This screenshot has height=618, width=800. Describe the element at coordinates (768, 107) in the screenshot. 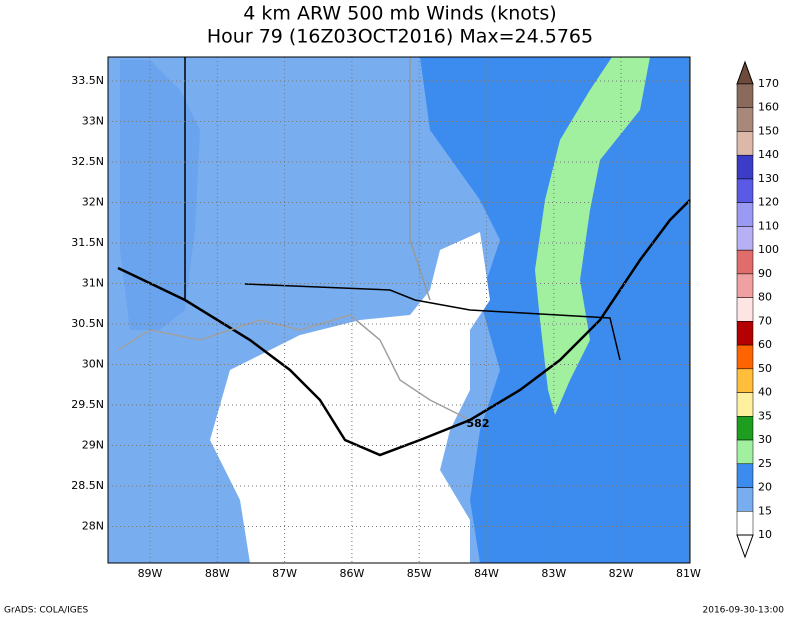

I see `colorbar-label: 160` at that location.